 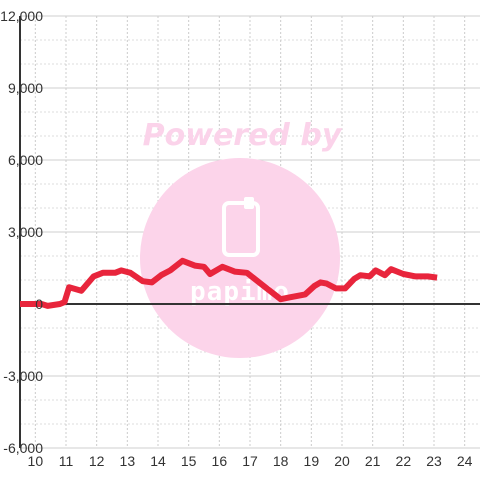 What do you see at coordinates (465, 461) in the screenshot?
I see `x-tick-label: 24` at bounding box center [465, 461].